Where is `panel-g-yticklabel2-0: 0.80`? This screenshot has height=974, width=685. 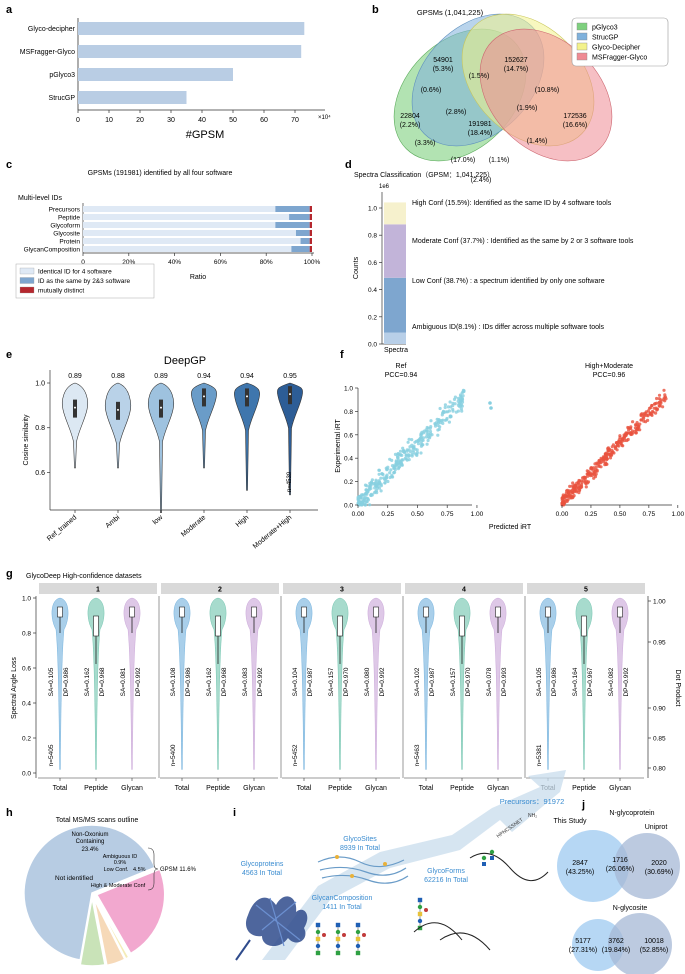 panel-g-yticklabel2-0: 0.80 is located at coordinates (659, 769).